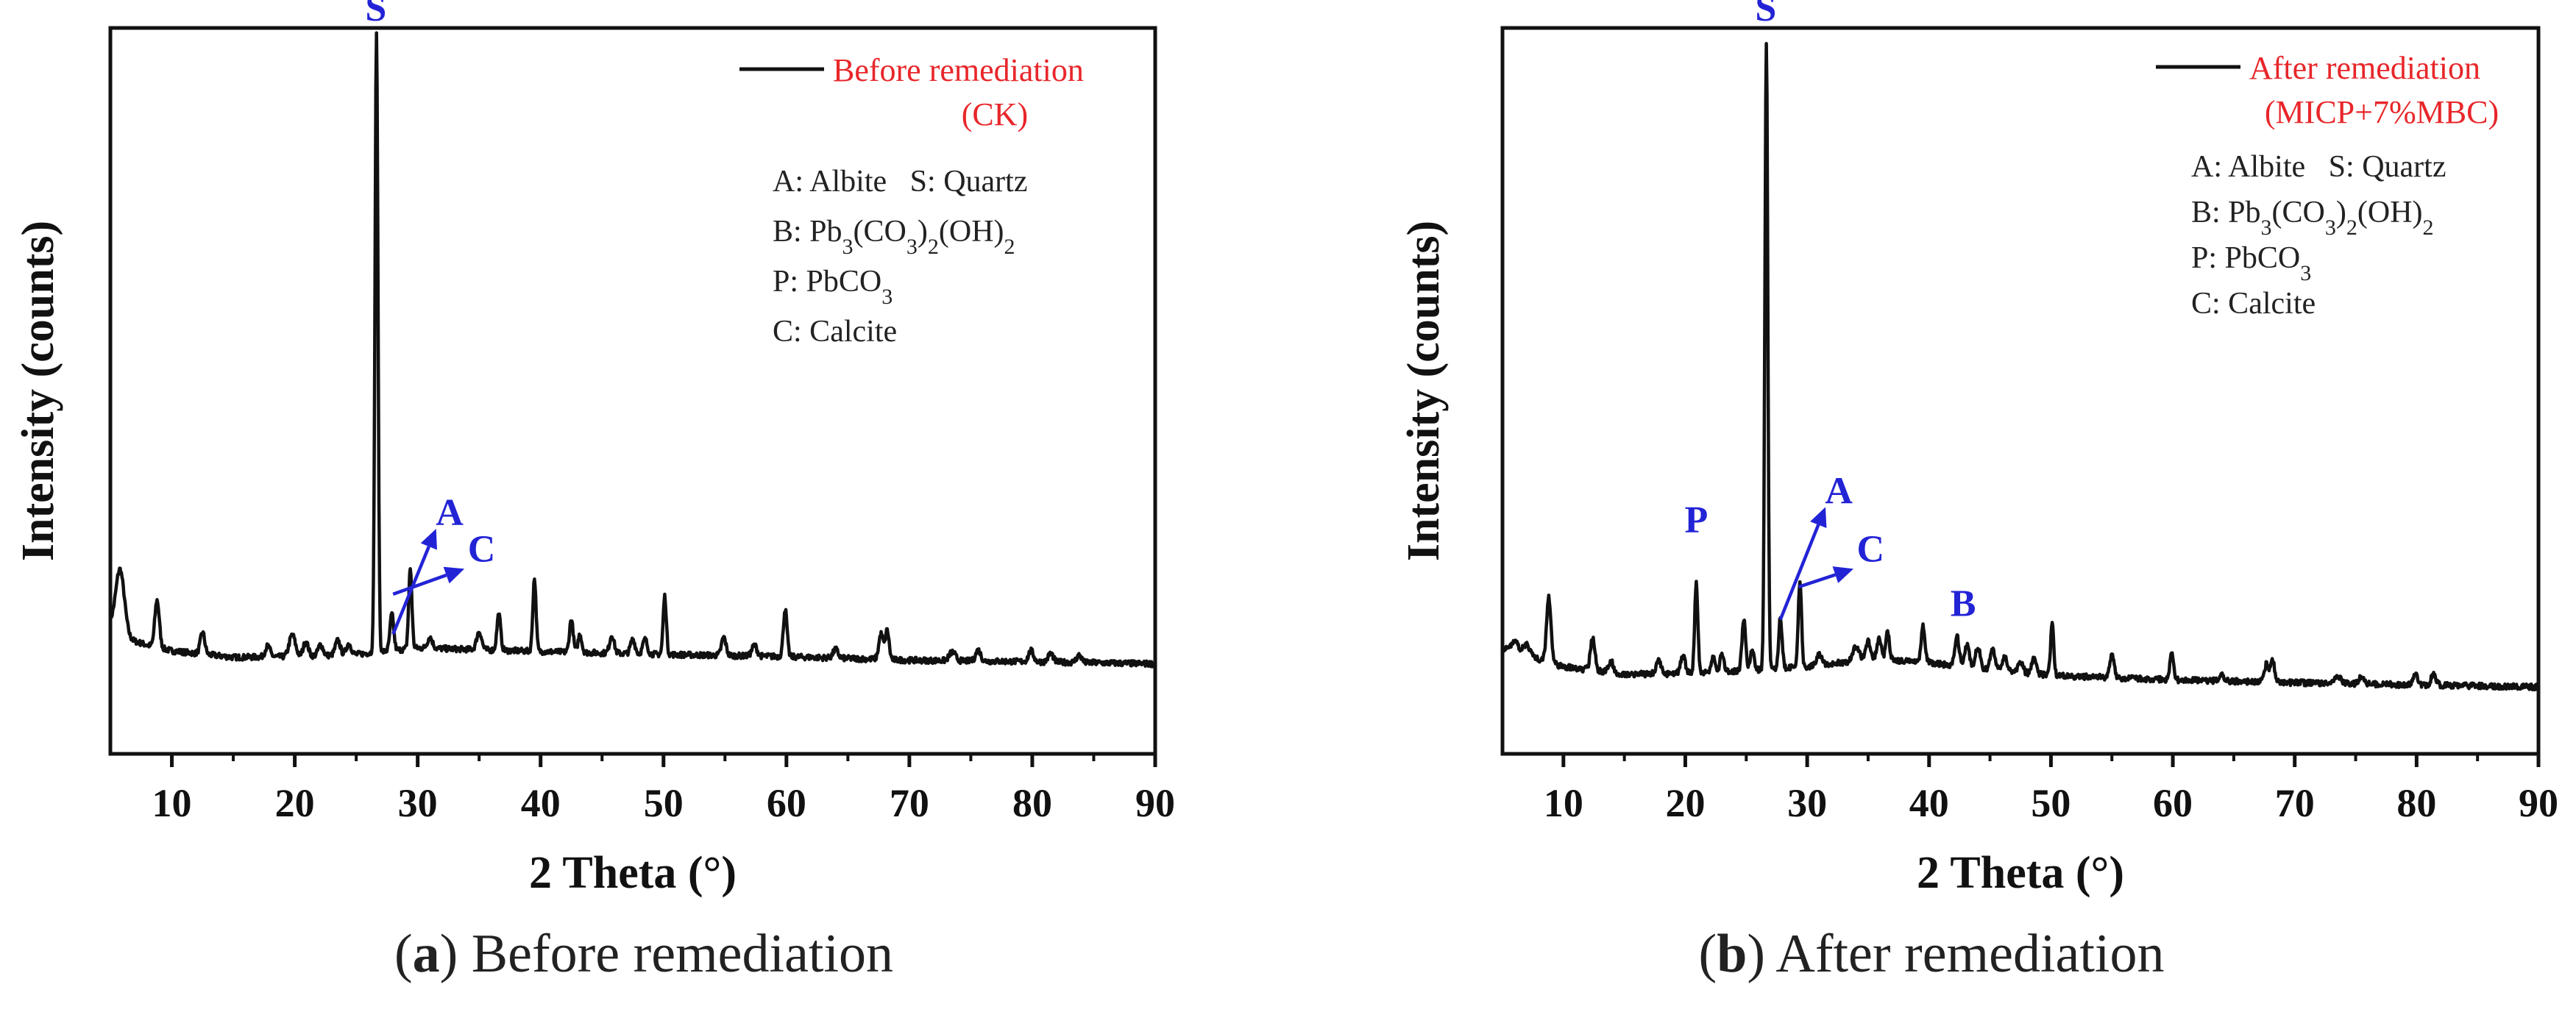 The image size is (2576, 1012). I want to click on legend-label: Before remediation, so click(958, 70).